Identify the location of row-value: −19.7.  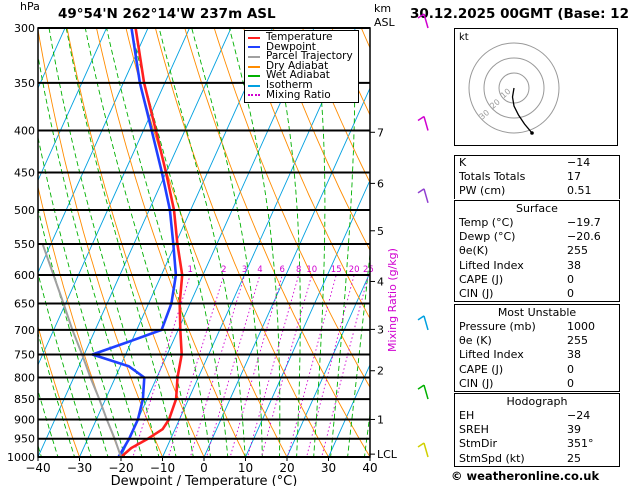
(584, 222).